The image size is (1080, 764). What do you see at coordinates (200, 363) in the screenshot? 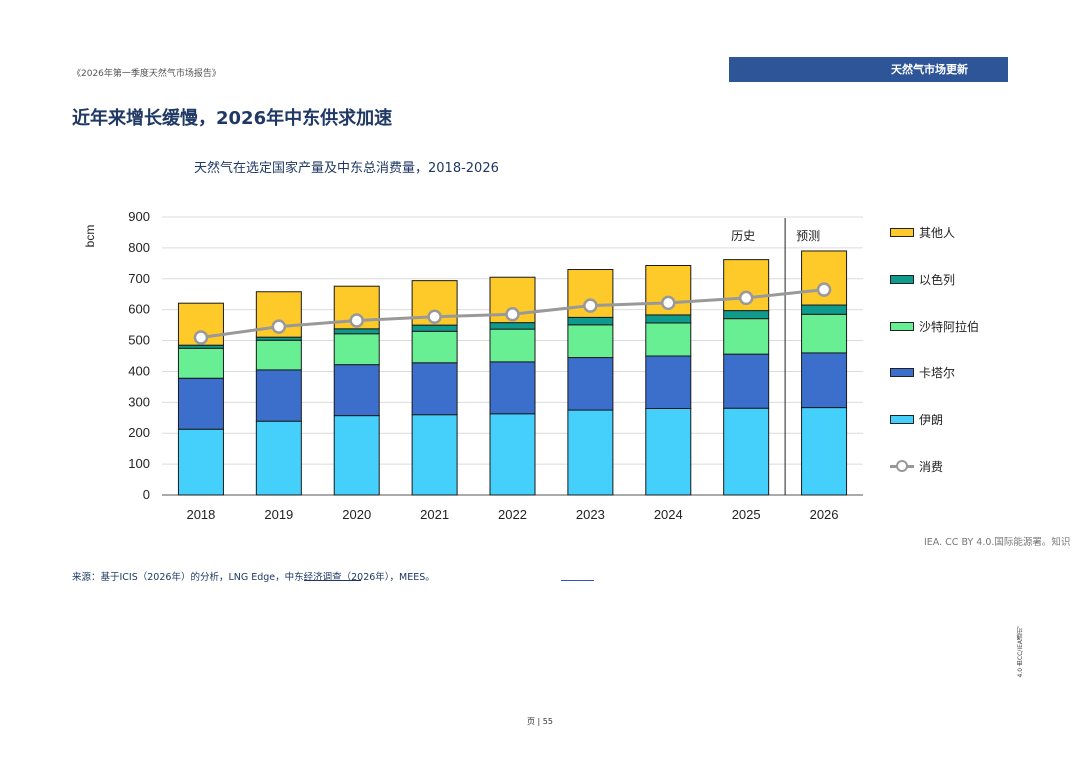
I see `bar-segment-沙特阿拉伯-2018` at bounding box center [200, 363].